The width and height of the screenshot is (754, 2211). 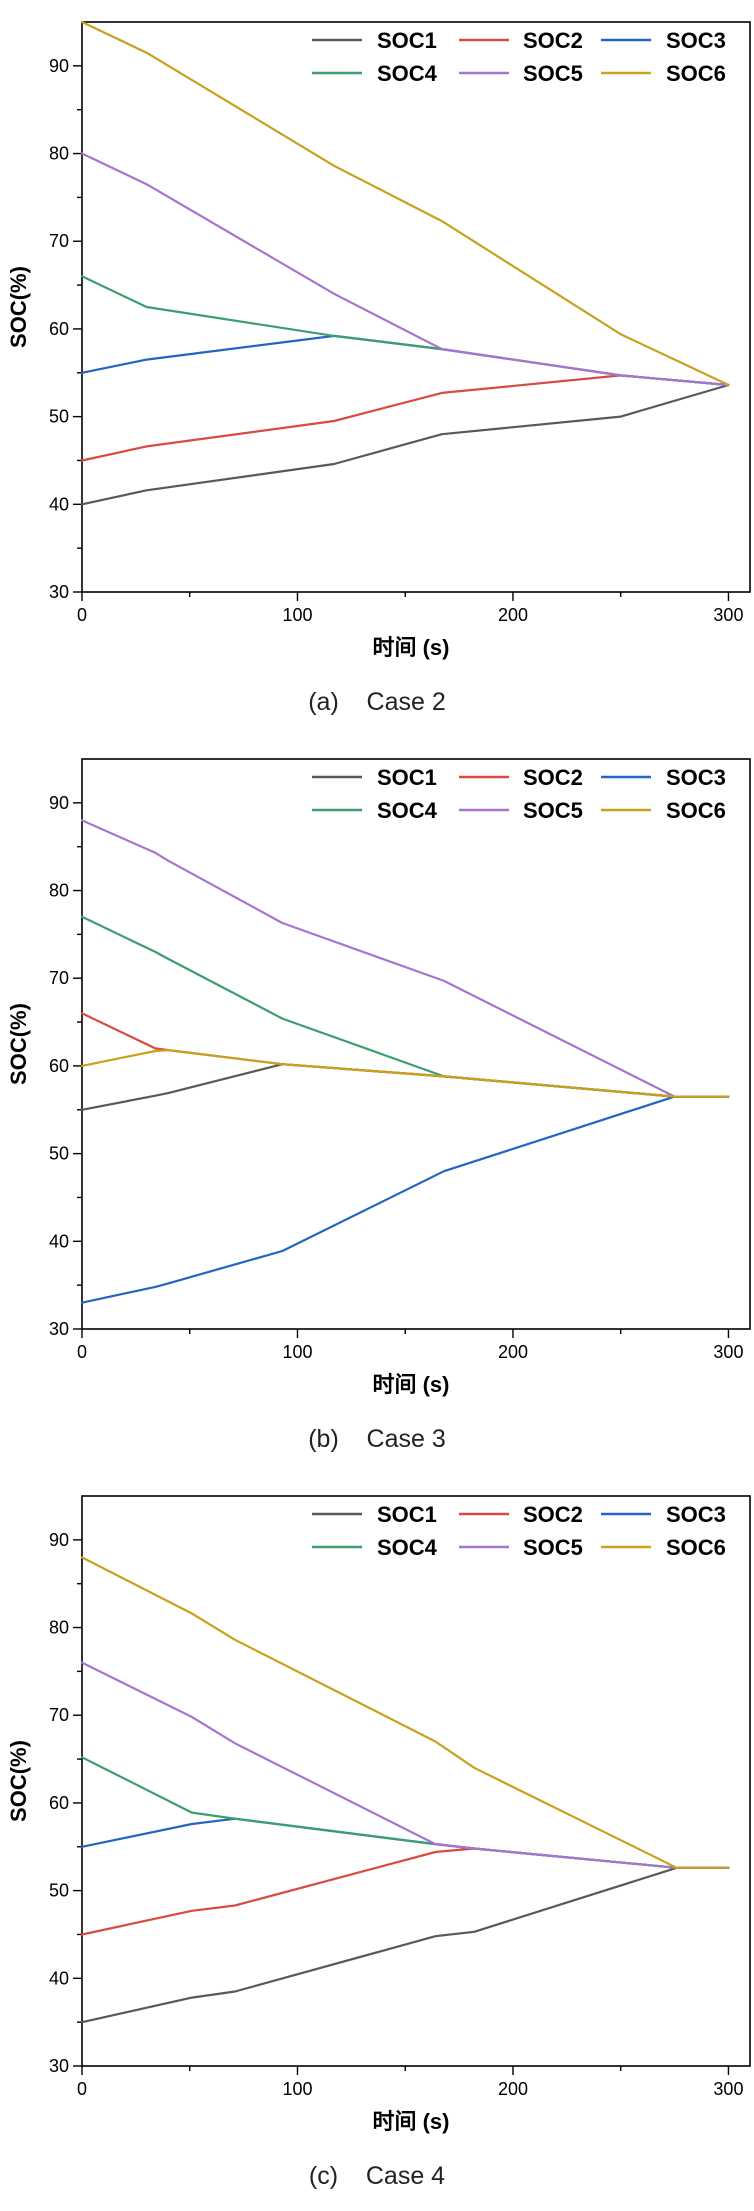 What do you see at coordinates (377, 702) in the screenshot?
I see `figure-caption: (a) Case 2` at bounding box center [377, 702].